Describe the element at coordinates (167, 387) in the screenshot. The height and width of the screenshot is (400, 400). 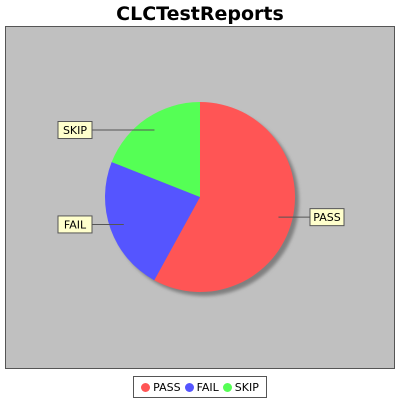
I see `legend-label-pass: PASS` at that location.